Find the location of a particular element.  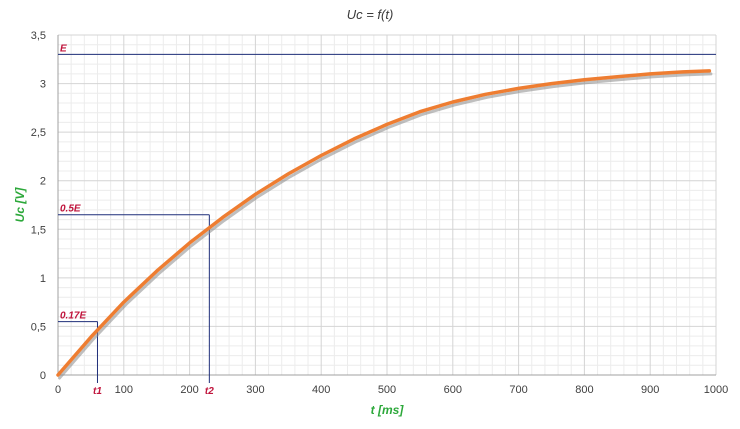

y-tick-label: 0 is located at coordinates (43, 376).